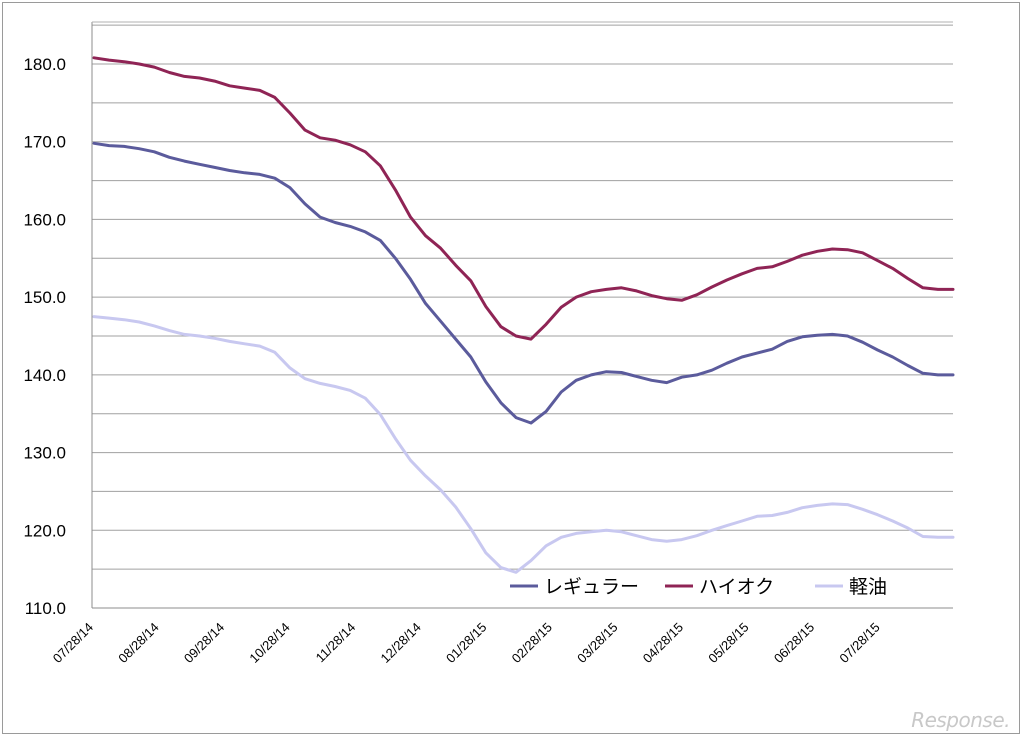 This screenshot has height=738, width=1024. Describe the element at coordinates (532, 643) in the screenshot. I see `x-tick-label: 02/28/15` at that location.